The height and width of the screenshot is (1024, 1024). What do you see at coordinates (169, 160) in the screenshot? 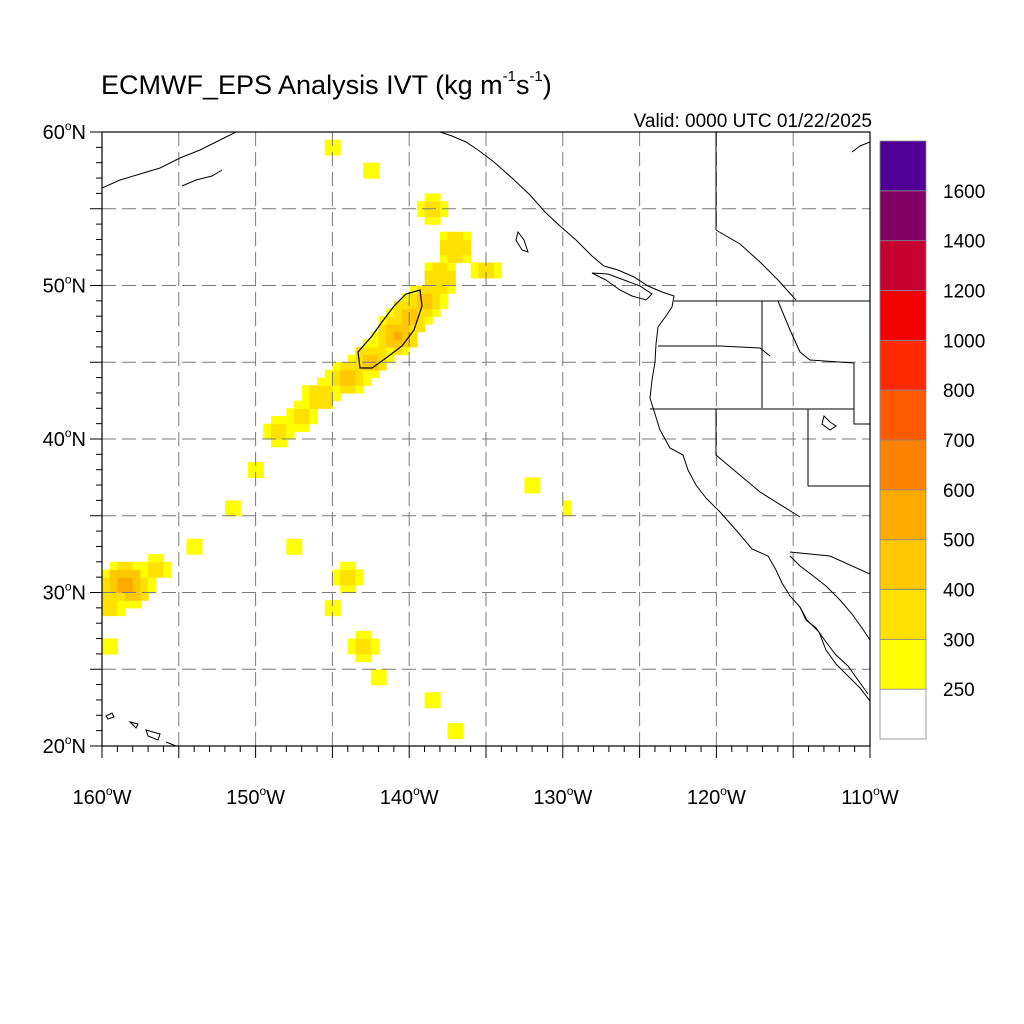
I see `alaska-coast` at bounding box center [169, 160].